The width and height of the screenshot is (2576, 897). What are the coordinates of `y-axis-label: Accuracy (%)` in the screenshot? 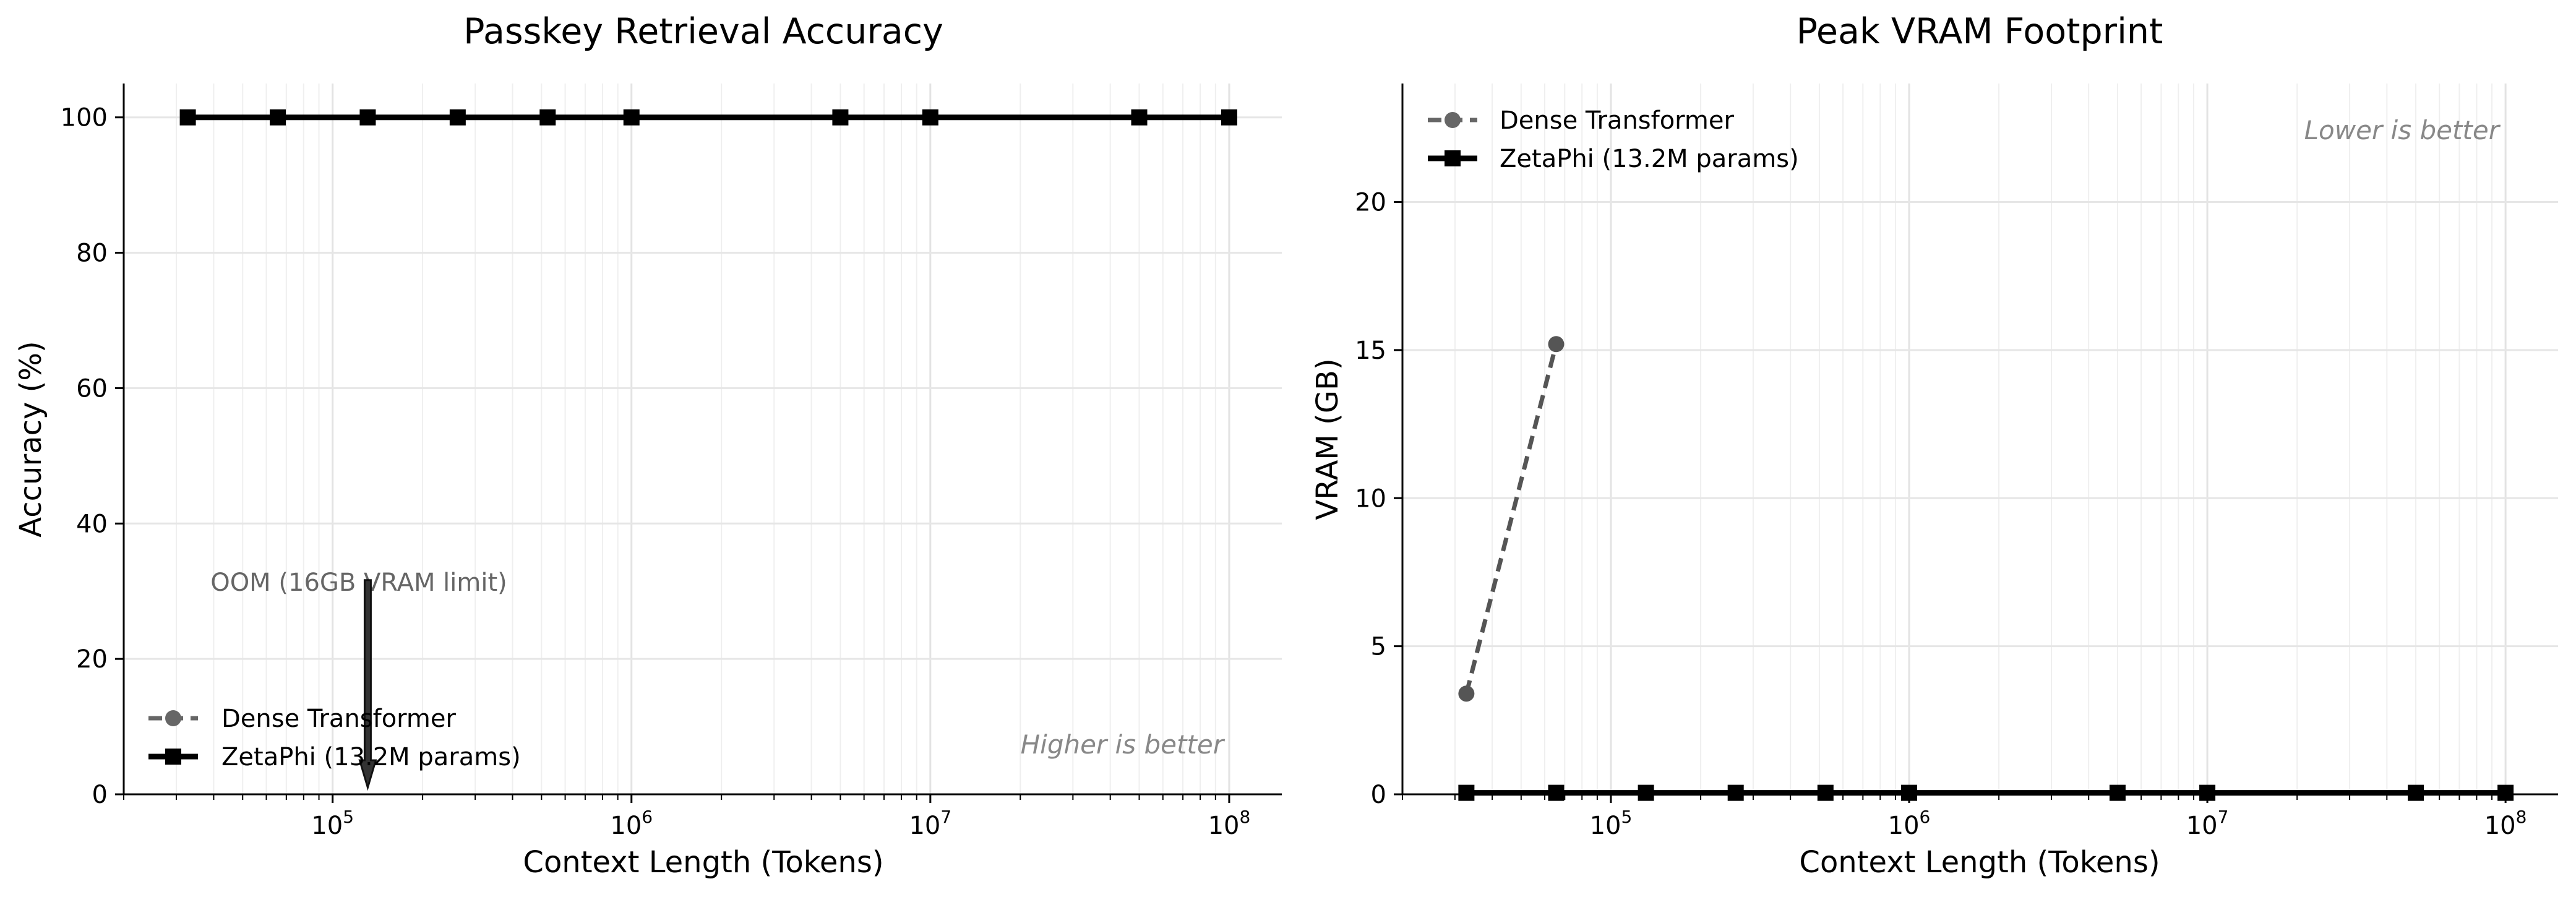 It's located at (31, 439).